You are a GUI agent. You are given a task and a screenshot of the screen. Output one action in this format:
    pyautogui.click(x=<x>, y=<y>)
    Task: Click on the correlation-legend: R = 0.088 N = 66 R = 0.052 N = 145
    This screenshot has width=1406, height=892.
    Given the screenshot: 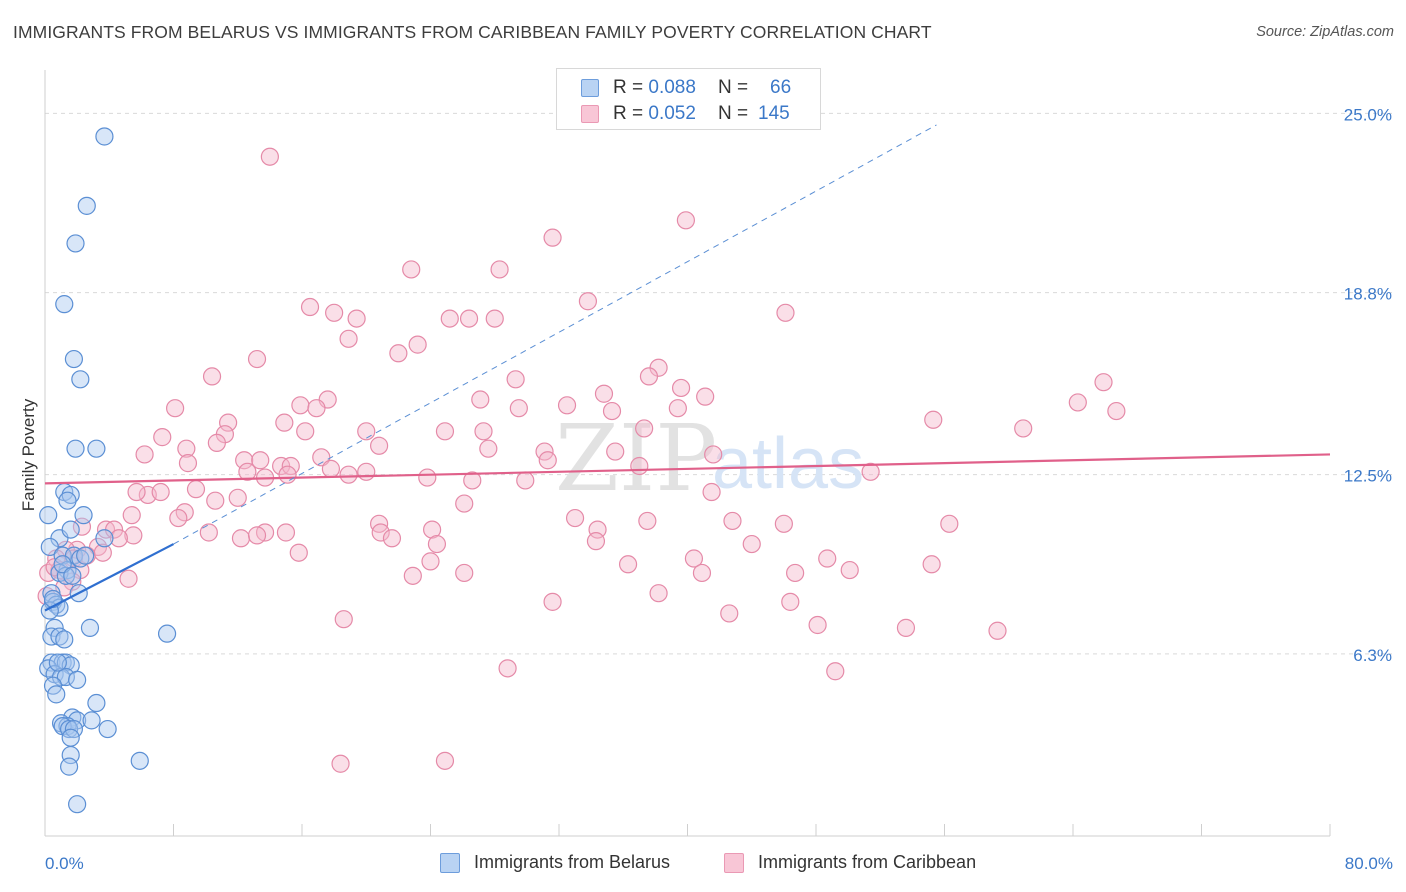 What is the action you would take?
    pyautogui.click(x=688, y=99)
    